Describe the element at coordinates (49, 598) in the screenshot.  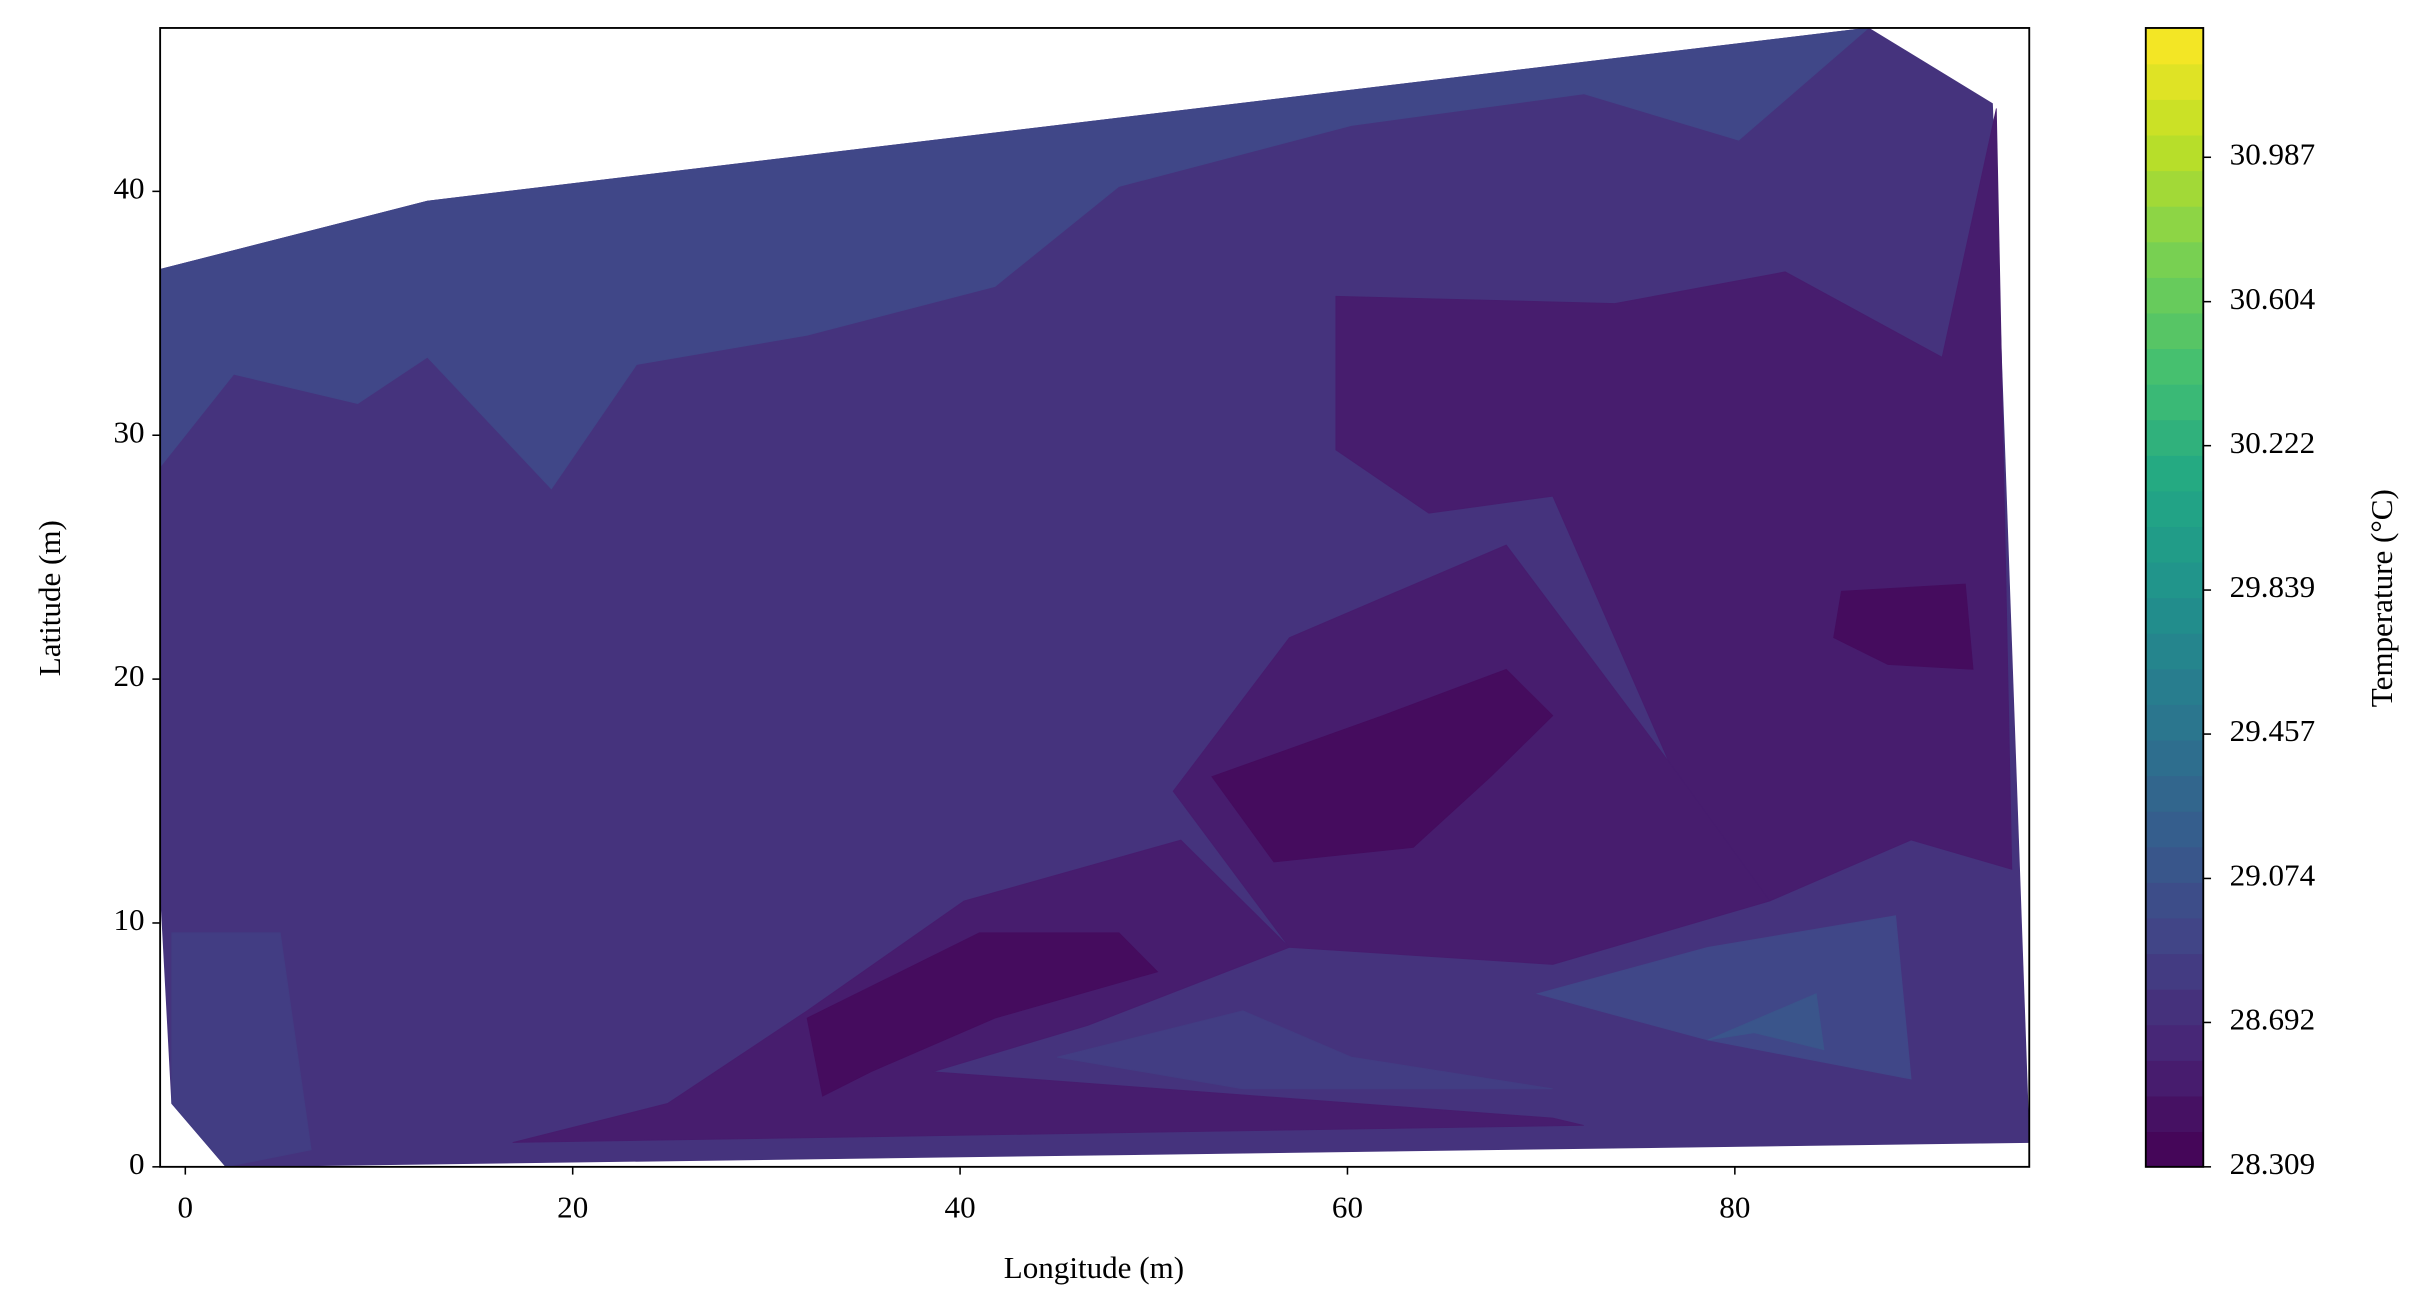
I see `y-axis-label: Latitude (m)` at that location.